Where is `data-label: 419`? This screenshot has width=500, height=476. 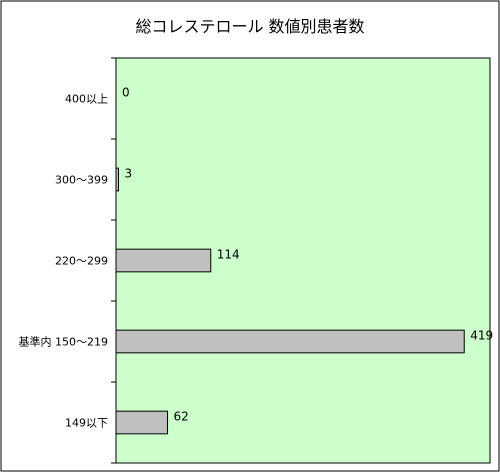 data-label: 419 is located at coordinates (481, 336).